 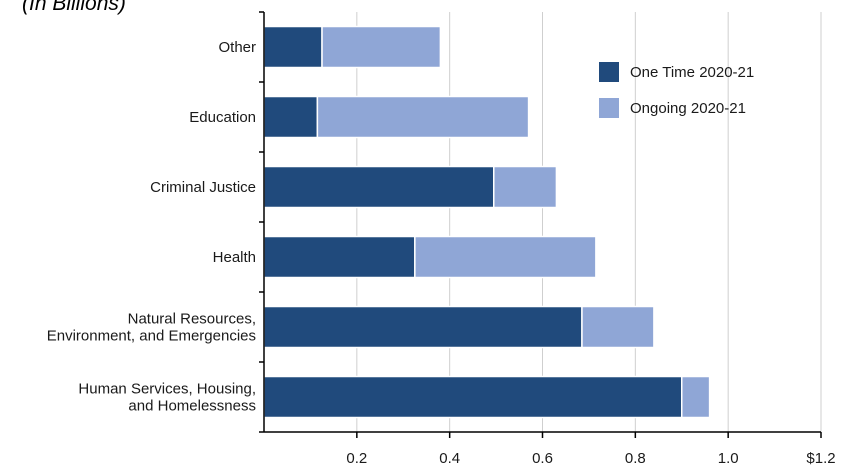 What do you see at coordinates (692, 72) in the screenshot?
I see `legend-label: One Time 2020-21` at bounding box center [692, 72].